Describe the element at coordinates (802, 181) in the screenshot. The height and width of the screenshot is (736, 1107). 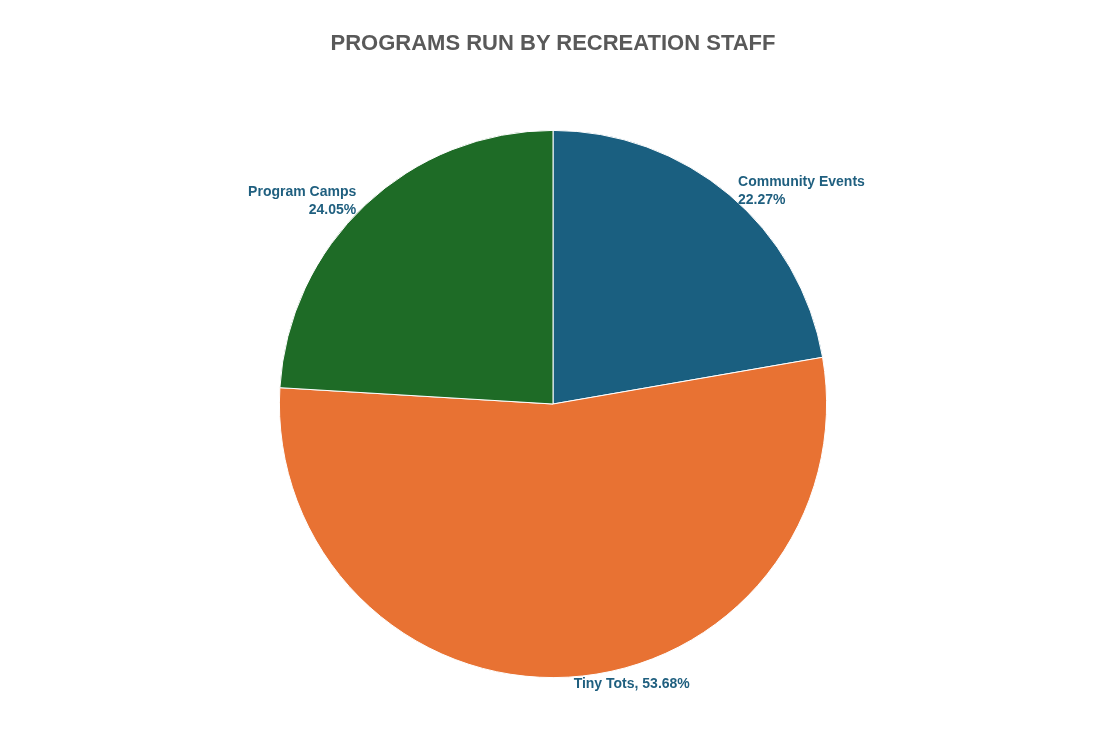
I see `slice-label: Community Events` at that location.